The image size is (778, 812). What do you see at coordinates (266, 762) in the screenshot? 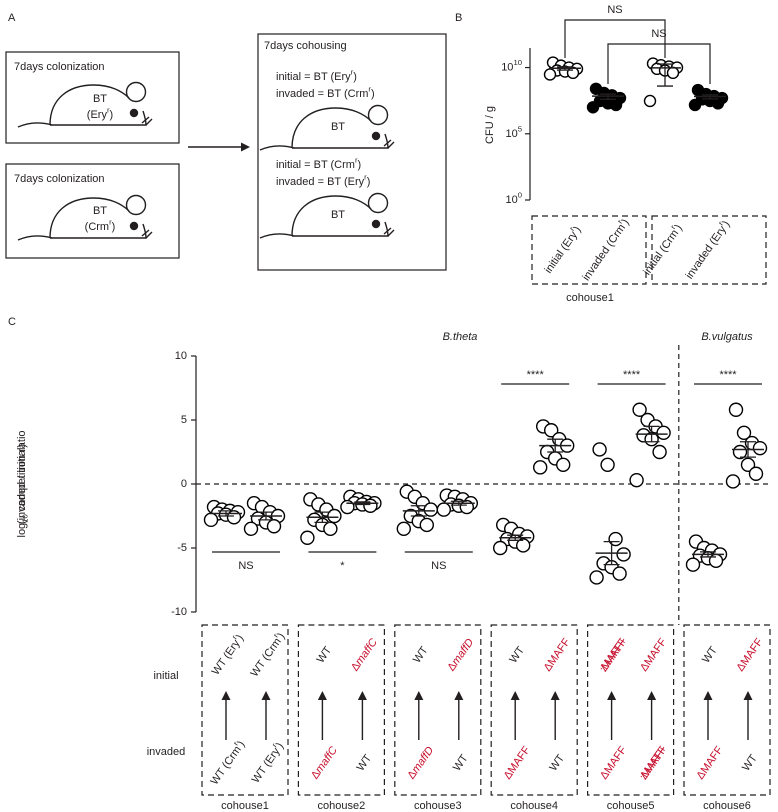
I see `text-line: WT (Eryr)` at bounding box center [266, 762].